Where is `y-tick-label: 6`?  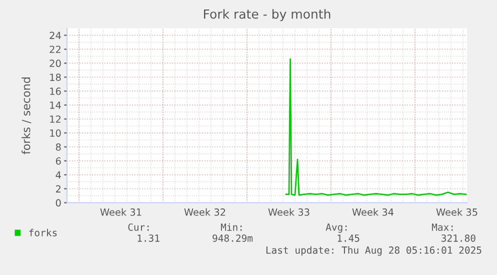 y-tick-label: 6 is located at coordinates (58, 161).